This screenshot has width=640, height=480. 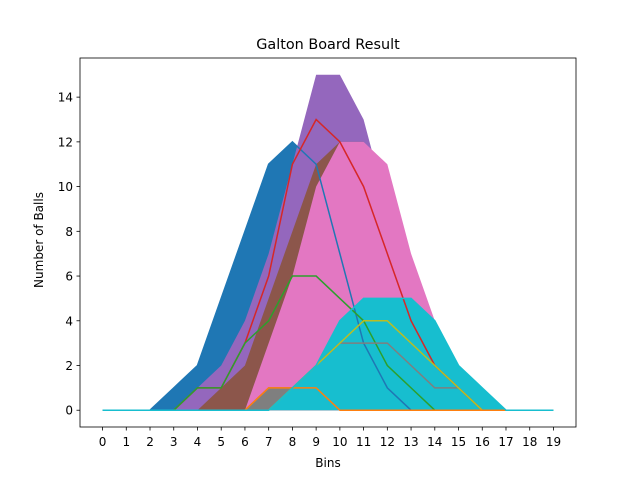 What do you see at coordinates (174, 442) in the screenshot?
I see `x-tick-label: 3` at bounding box center [174, 442].